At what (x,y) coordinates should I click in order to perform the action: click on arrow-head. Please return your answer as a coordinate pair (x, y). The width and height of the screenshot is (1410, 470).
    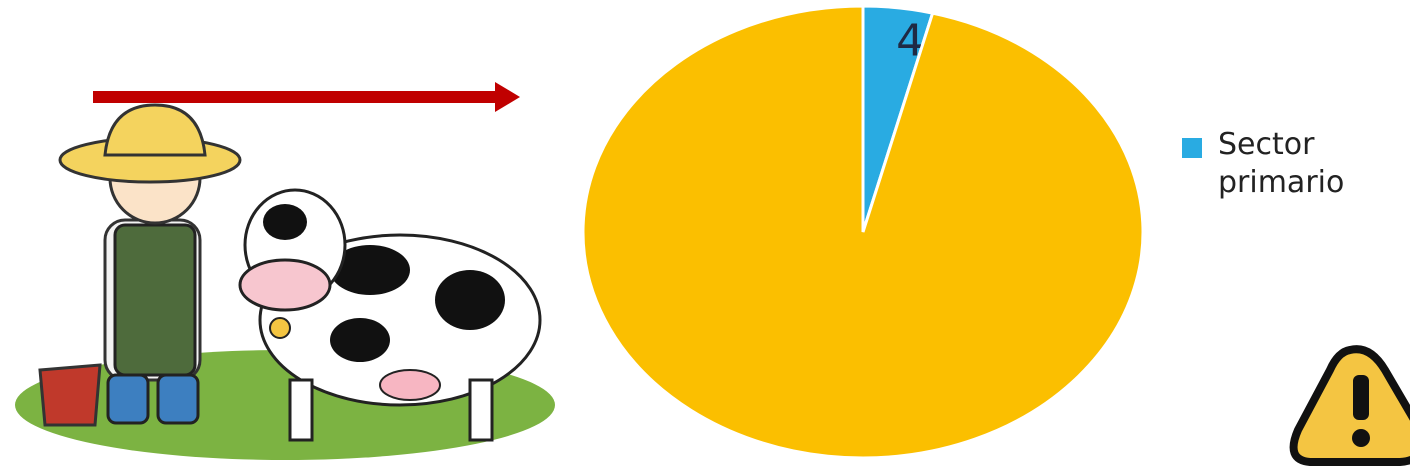
    Looking at the image, I should click on (507, 97).